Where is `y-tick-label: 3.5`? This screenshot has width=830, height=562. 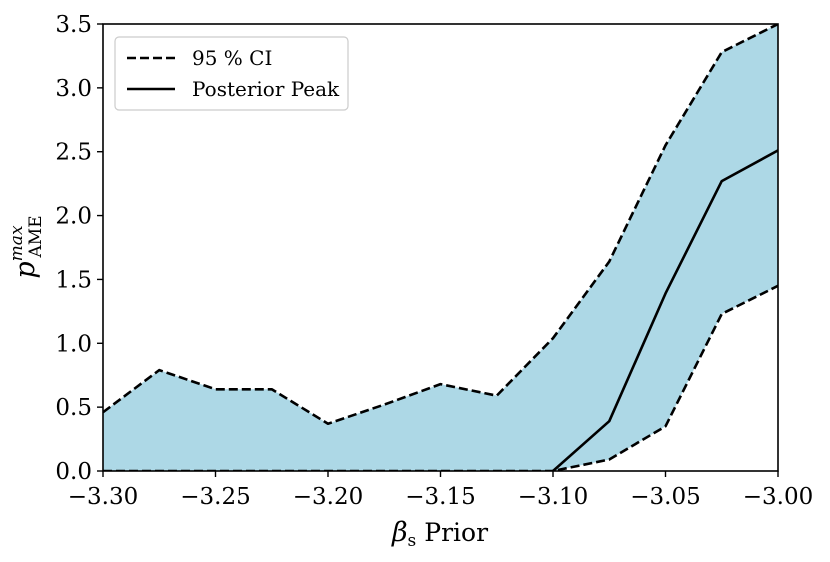
y-tick-label: 3.5 is located at coordinates (73, 25).